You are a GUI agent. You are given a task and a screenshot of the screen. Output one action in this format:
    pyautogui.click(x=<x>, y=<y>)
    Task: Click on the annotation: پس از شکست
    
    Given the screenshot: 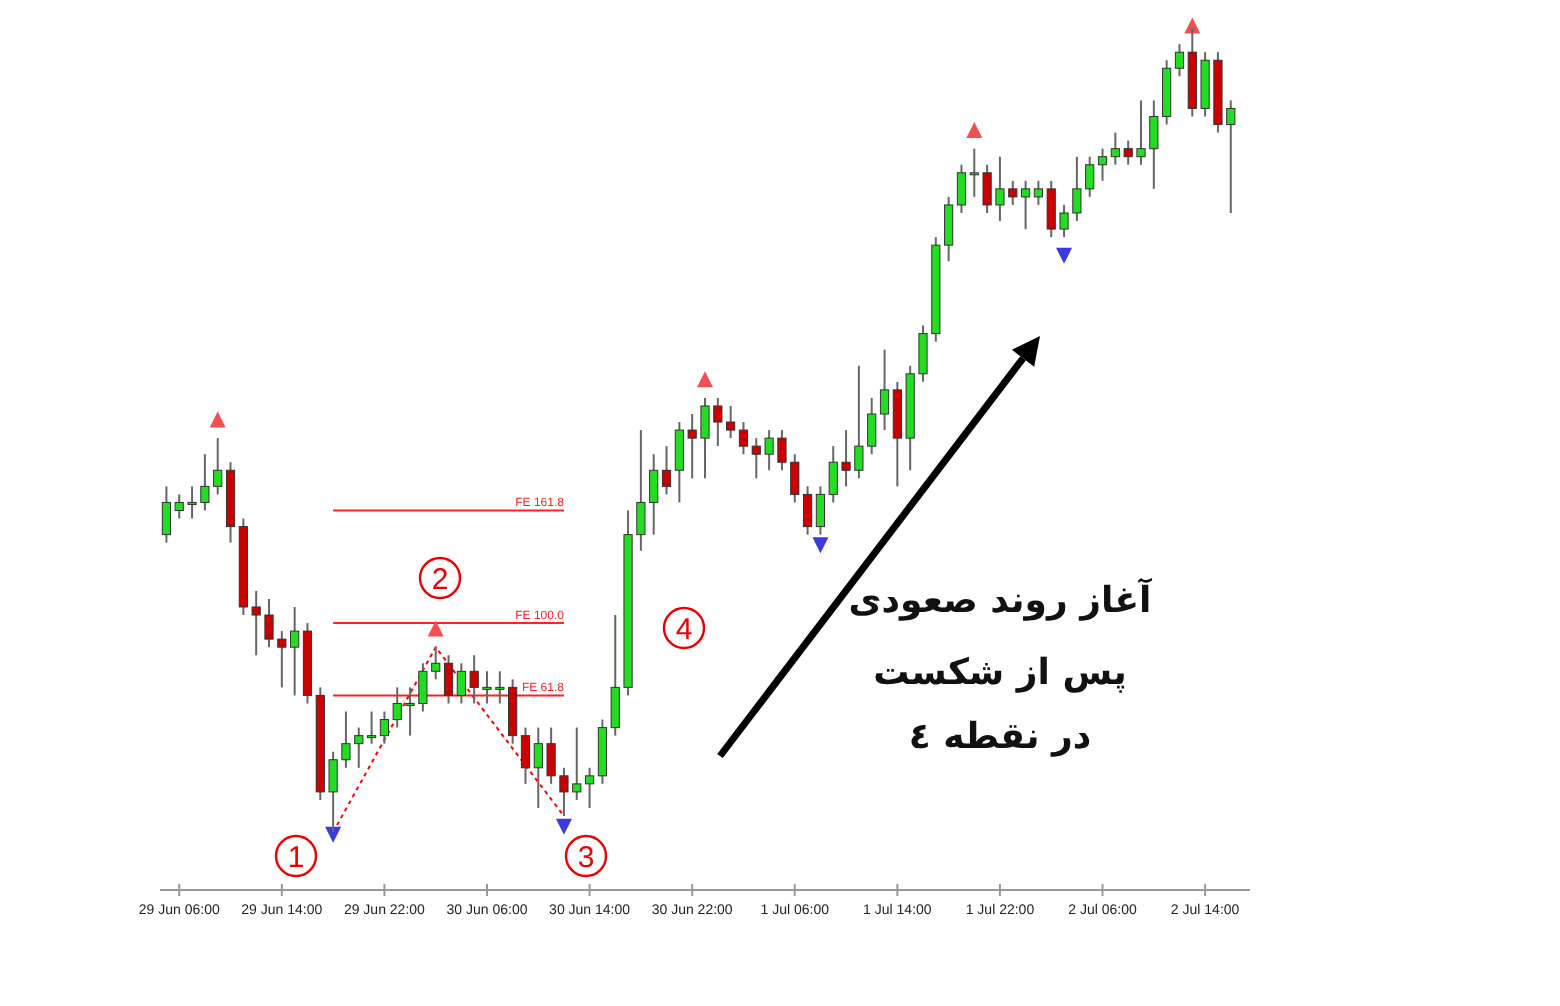 What is the action you would take?
    pyautogui.click(x=1000, y=673)
    